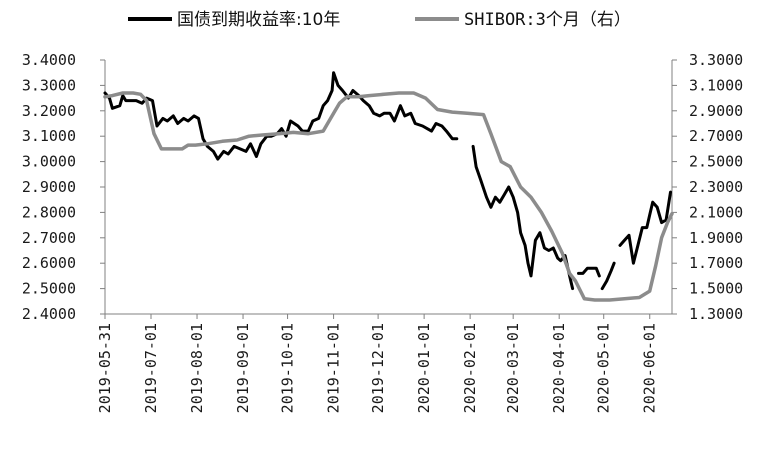 The image size is (770, 450). Describe the element at coordinates (716, 85) in the screenshot. I see `y-right-tick-label: 3.1000` at that location.